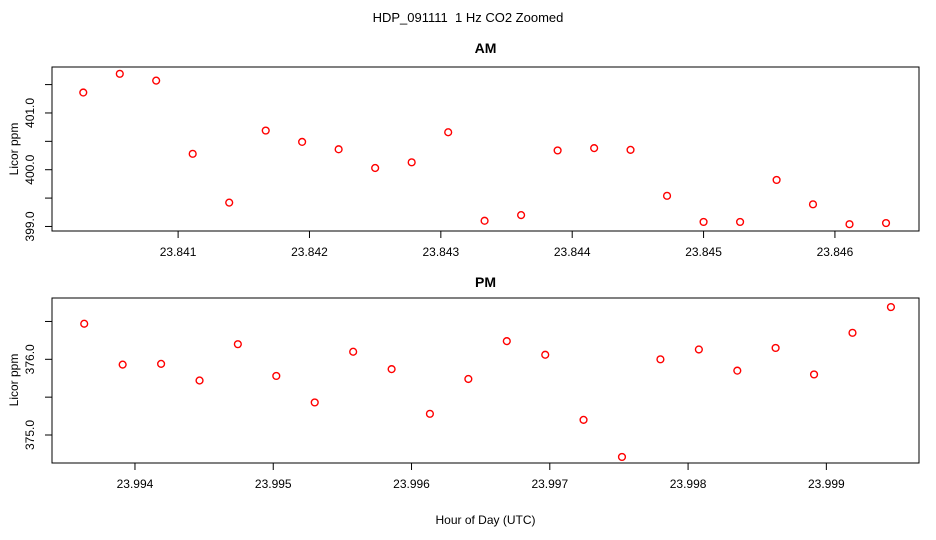  Describe the element at coordinates (273, 484) in the screenshot. I see `x-tick-label: 23.995` at that location.